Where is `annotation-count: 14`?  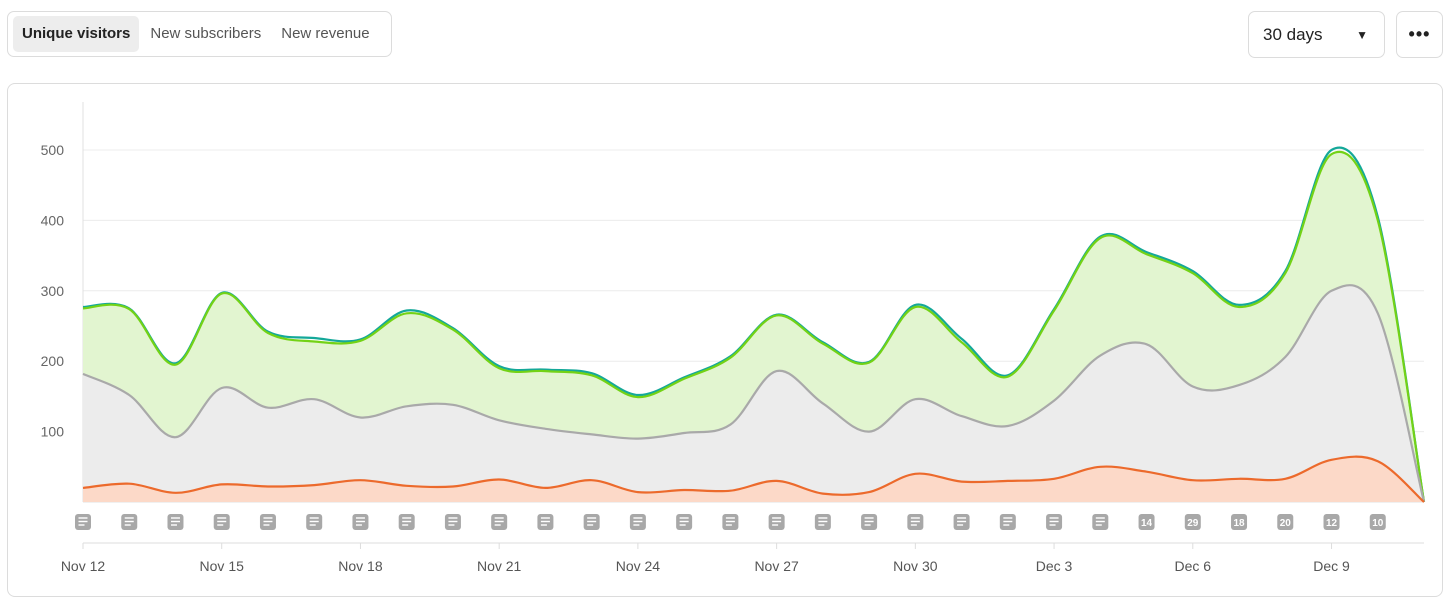
annotation-count: 14 is located at coordinates (1147, 523).